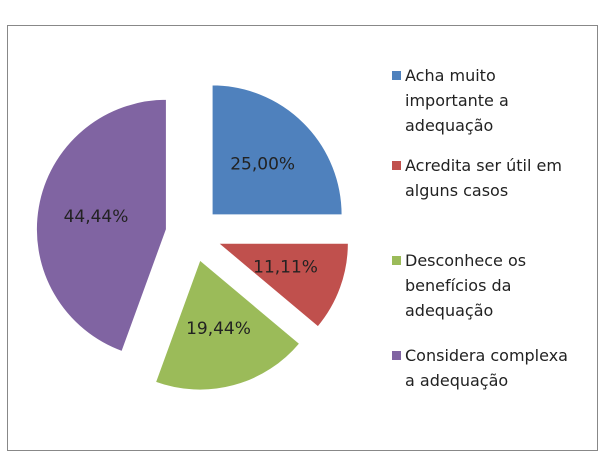  I want to click on slice-label: 11,11%, so click(285, 268).